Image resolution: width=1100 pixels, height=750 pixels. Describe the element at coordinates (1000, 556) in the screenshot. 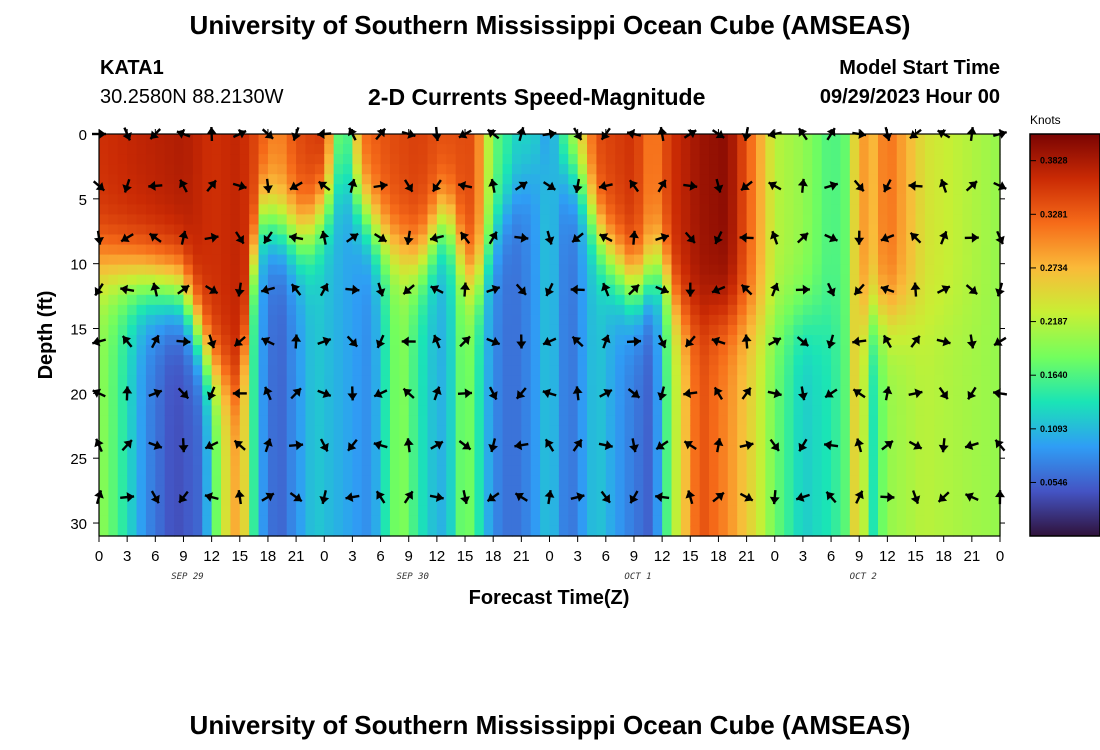

I see `x-tick-label: 0` at that location.